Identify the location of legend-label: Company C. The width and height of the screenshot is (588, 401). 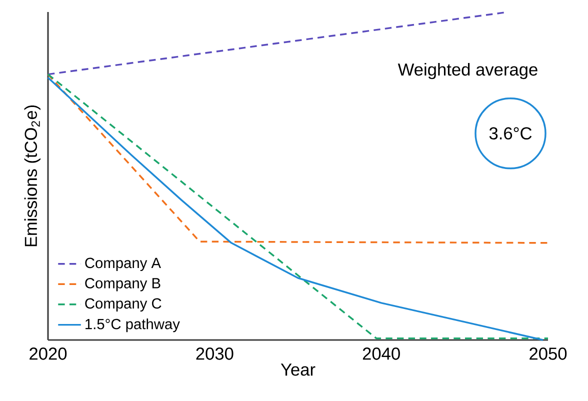
(123, 305).